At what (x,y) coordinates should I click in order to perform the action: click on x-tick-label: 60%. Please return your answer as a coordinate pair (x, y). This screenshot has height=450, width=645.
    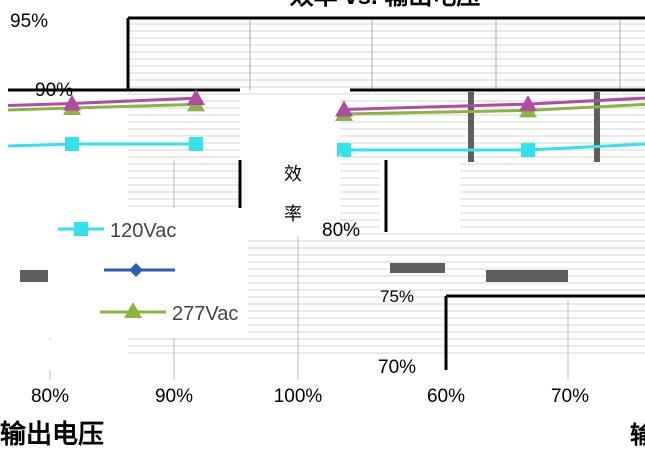
    Looking at the image, I should click on (446, 396).